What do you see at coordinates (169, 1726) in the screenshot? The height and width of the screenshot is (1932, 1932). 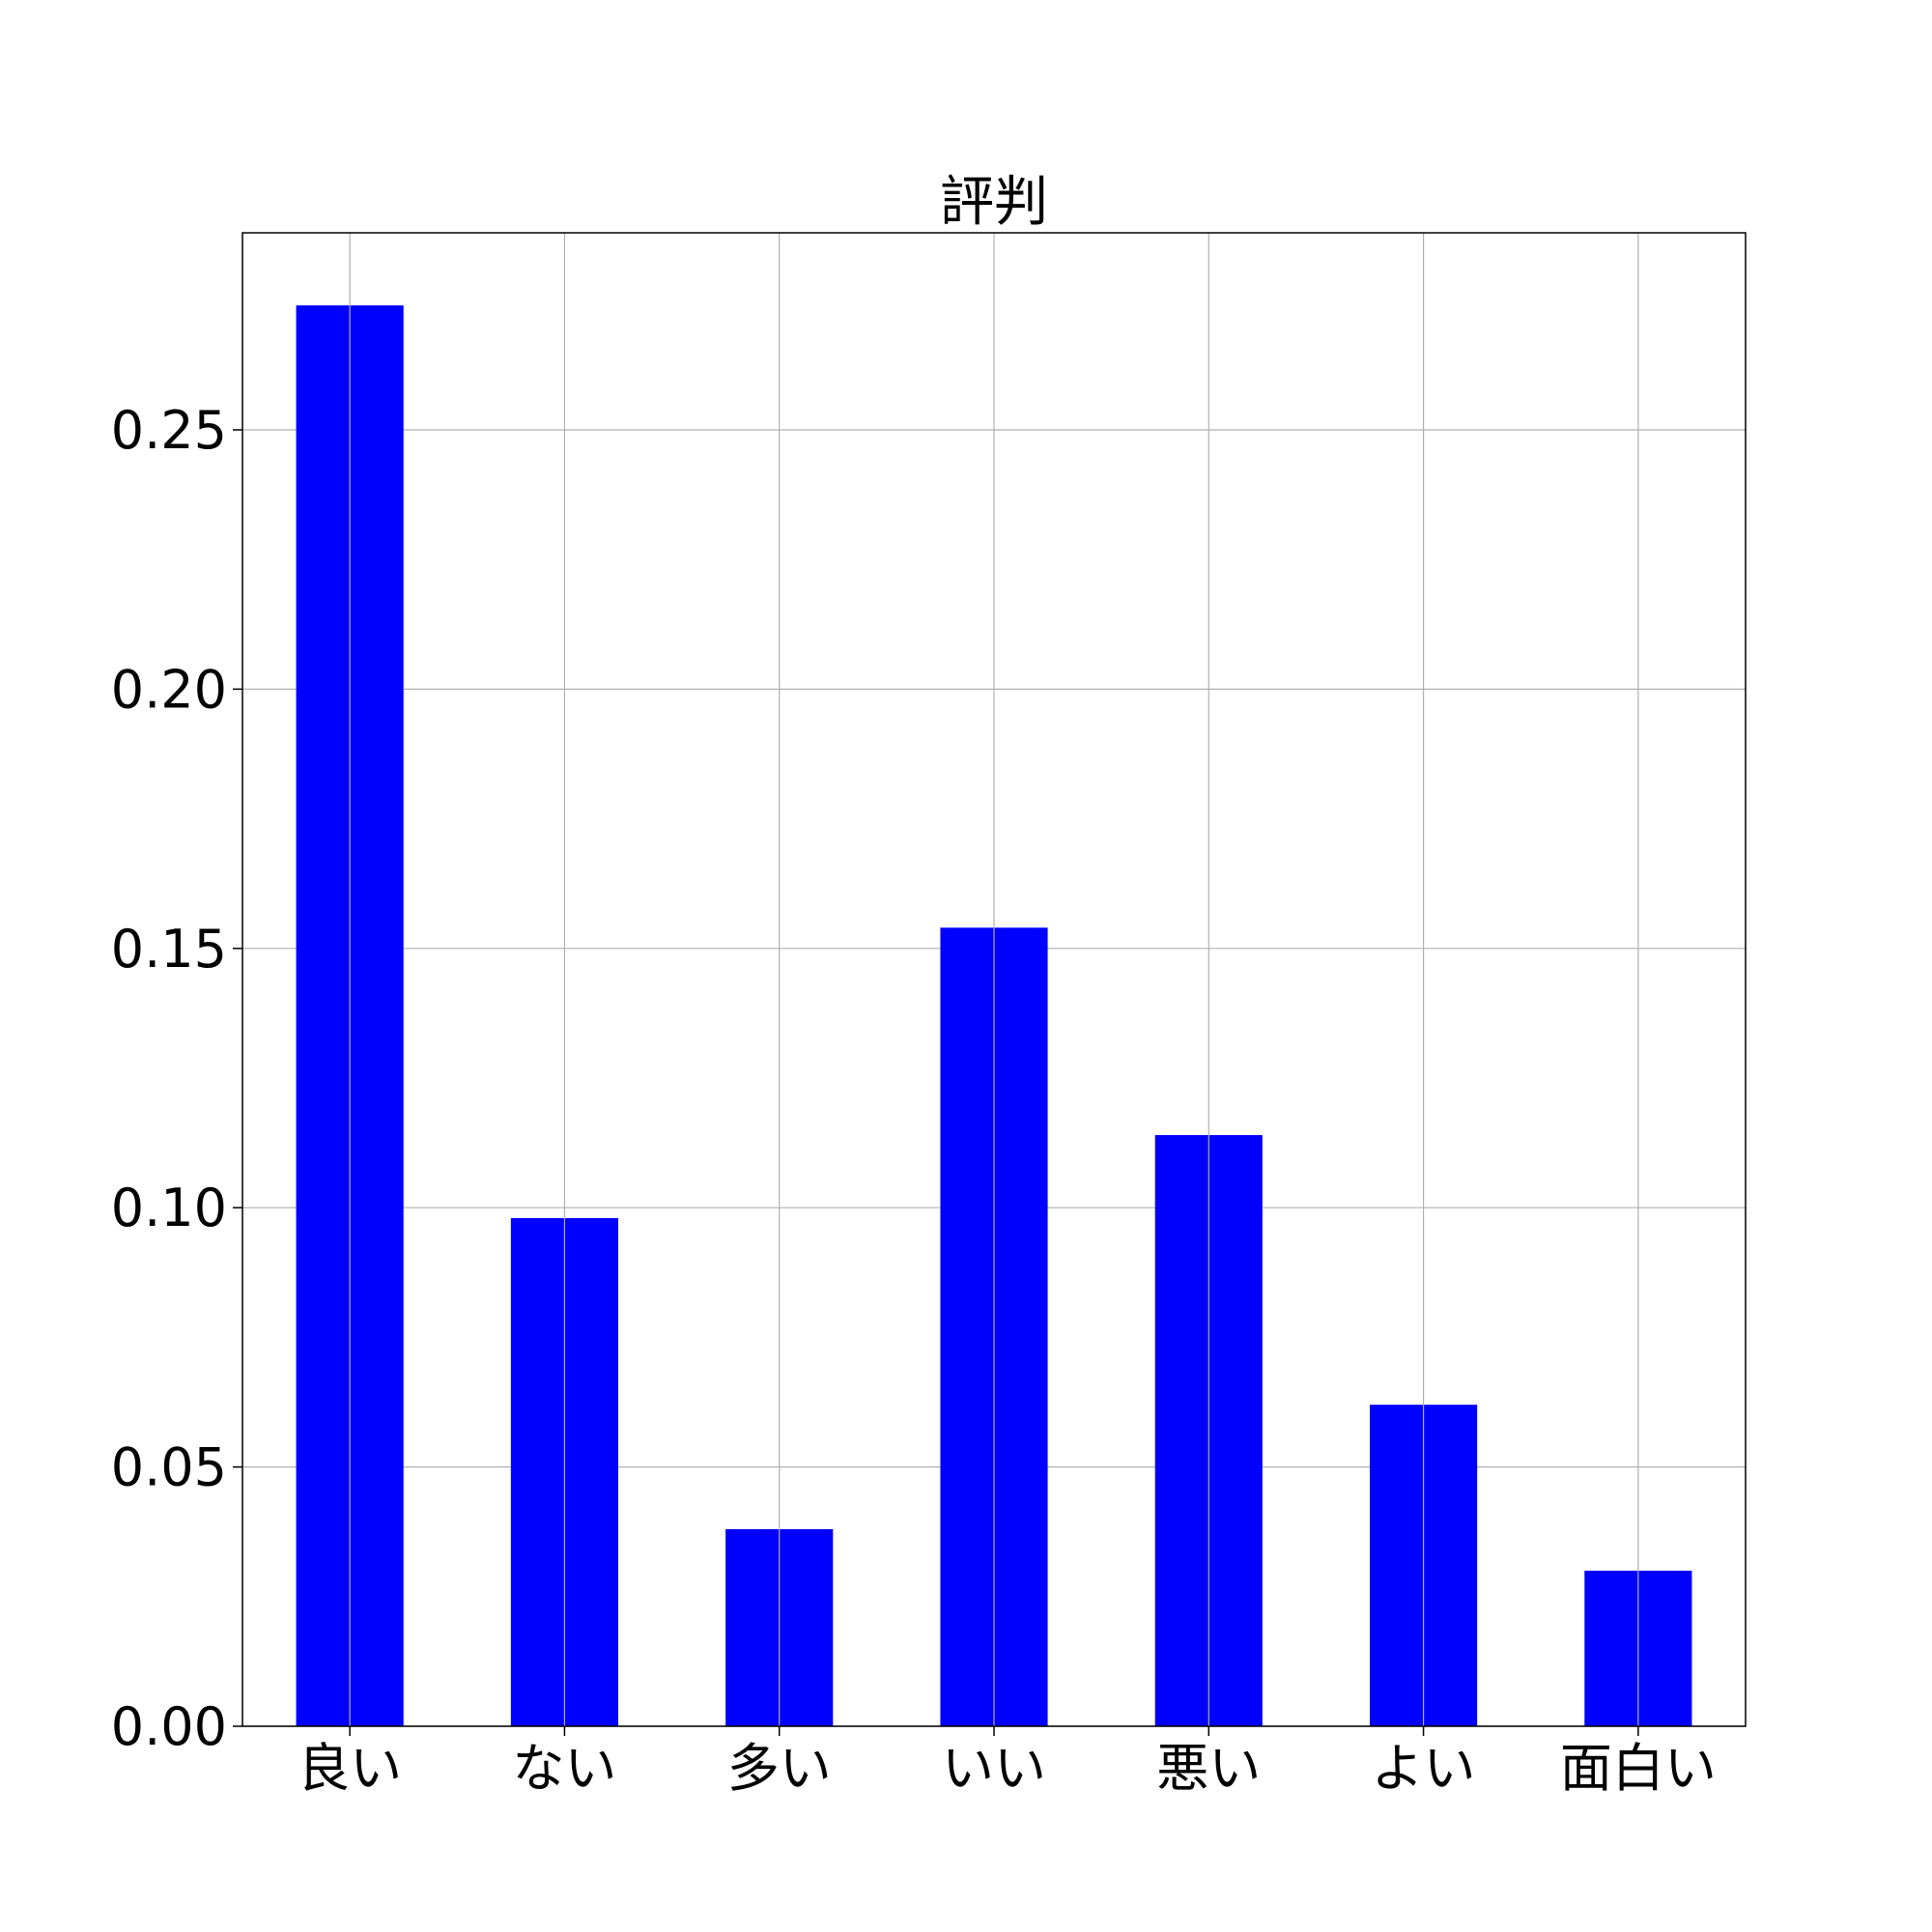 I see `y-tick-label: 0.00` at bounding box center [169, 1726].